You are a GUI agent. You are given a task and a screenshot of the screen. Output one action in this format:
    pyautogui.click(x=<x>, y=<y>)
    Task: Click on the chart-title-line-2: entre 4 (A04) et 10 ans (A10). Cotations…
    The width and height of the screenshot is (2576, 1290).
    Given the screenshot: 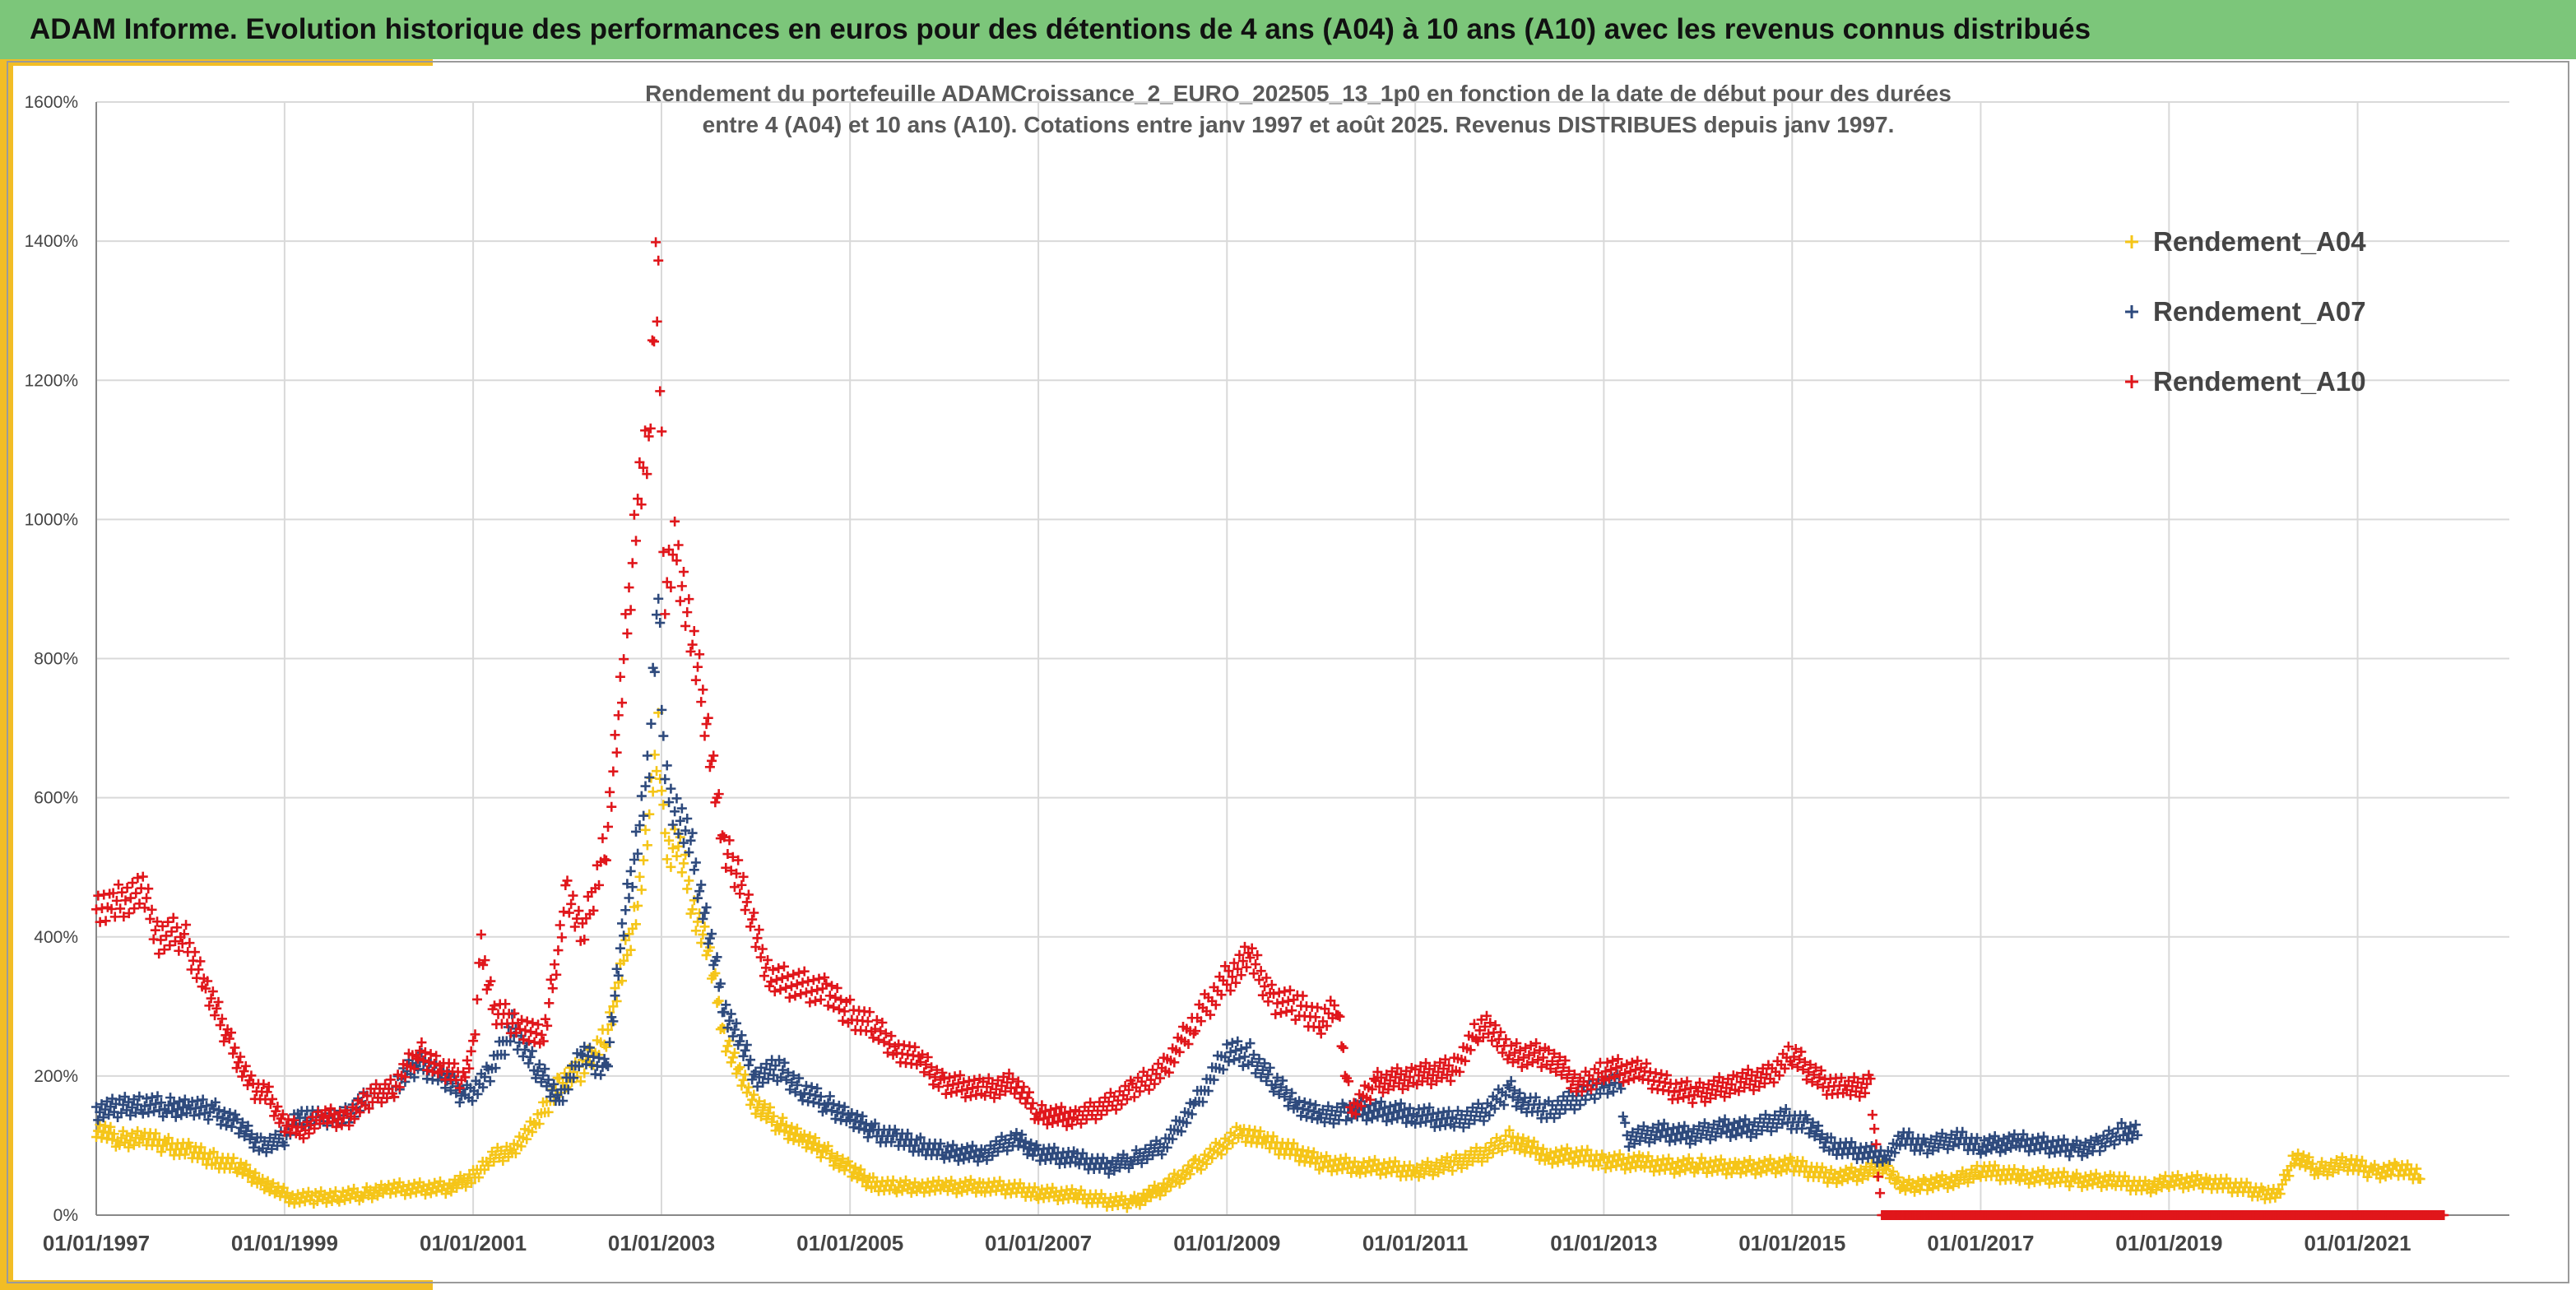 What is the action you would take?
    pyautogui.click(x=1299, y=124)
    